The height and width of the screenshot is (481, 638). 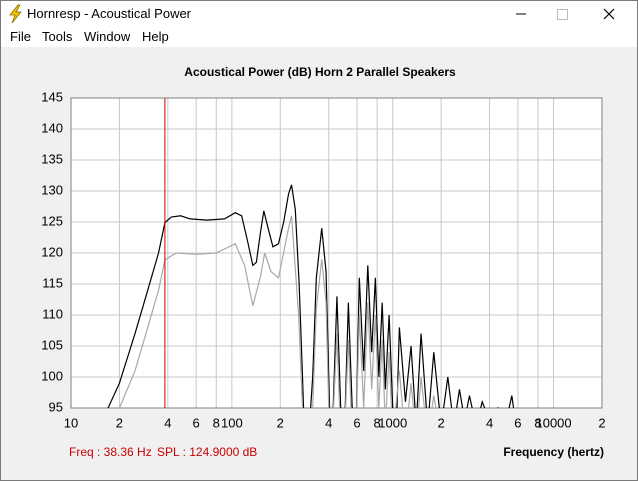 I want to click on y-tick-label: 130, so click(x=52, y=189).